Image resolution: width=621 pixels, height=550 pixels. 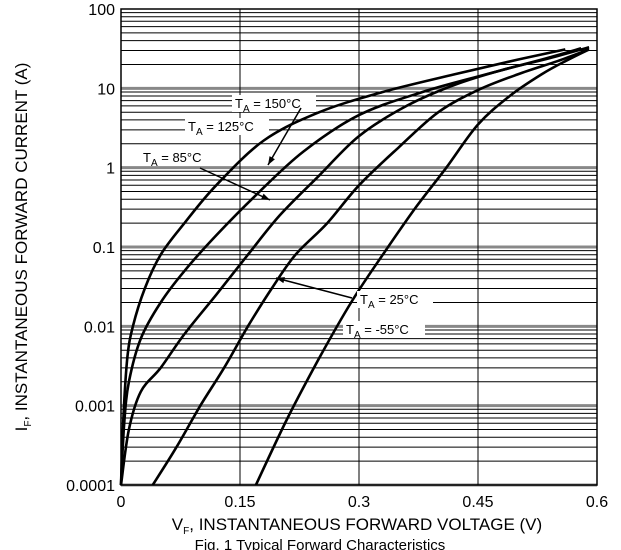 I want to click on series-annotation-2: TA = 85°C, so click(x=205, y=175).